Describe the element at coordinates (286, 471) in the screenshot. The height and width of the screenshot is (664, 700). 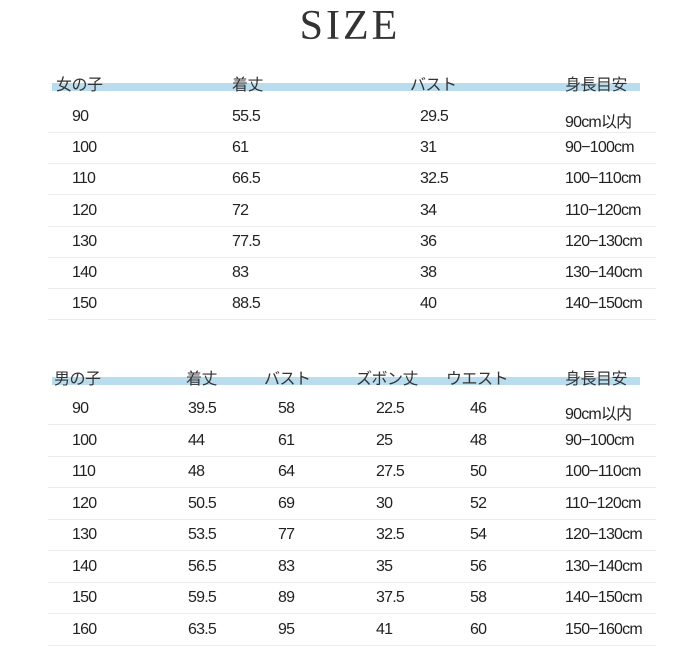
I see `table-cell: 64` at that location.